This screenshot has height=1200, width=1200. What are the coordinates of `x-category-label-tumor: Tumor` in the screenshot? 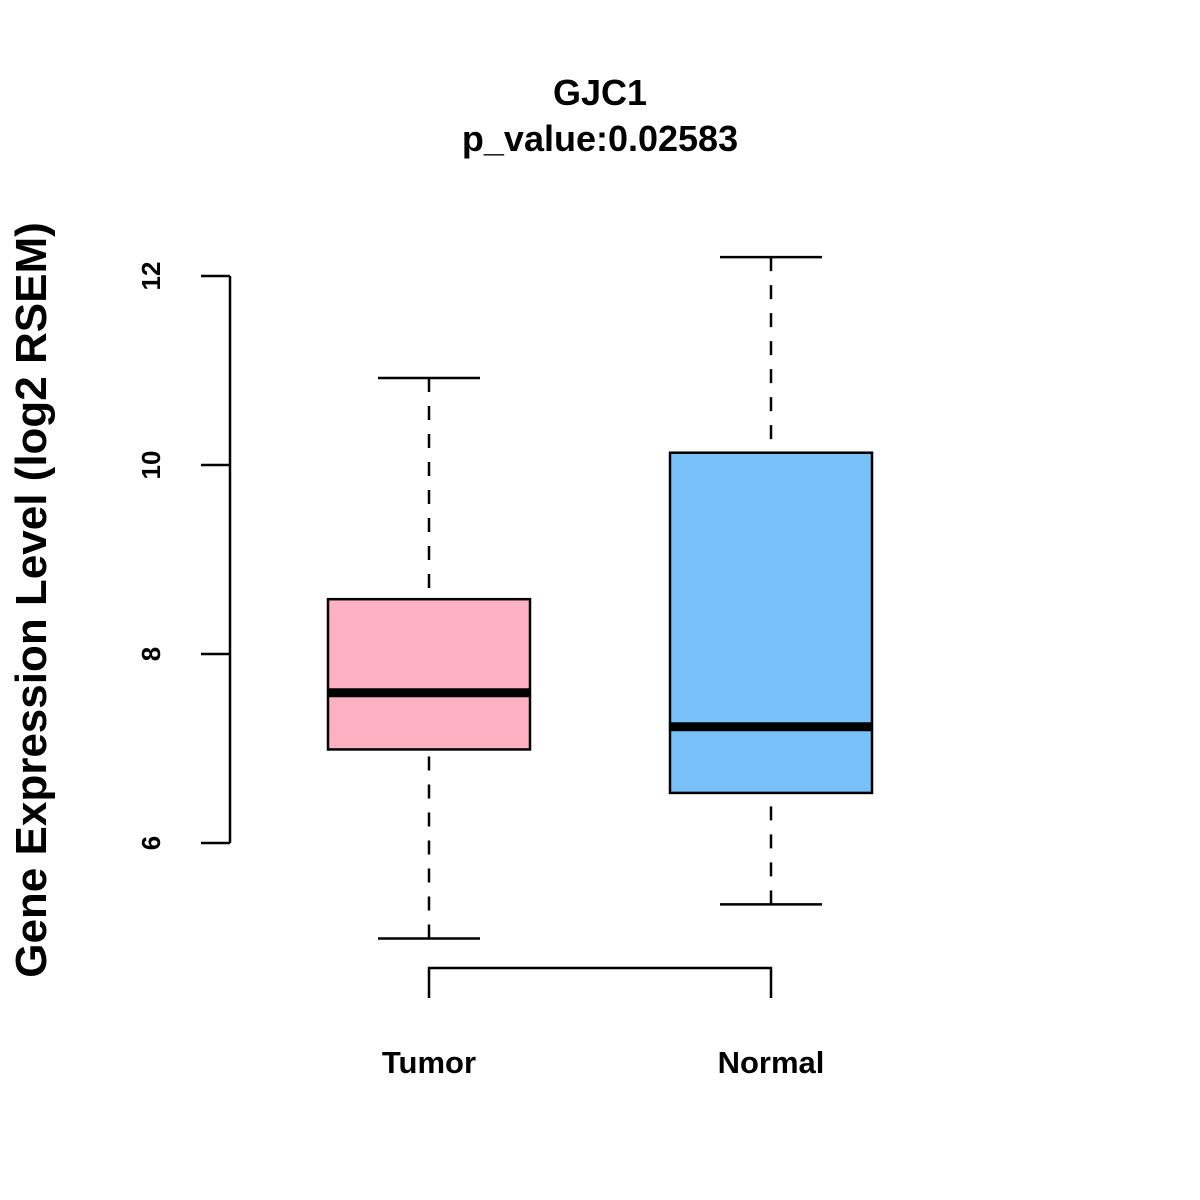 It's located at (429, 1062).